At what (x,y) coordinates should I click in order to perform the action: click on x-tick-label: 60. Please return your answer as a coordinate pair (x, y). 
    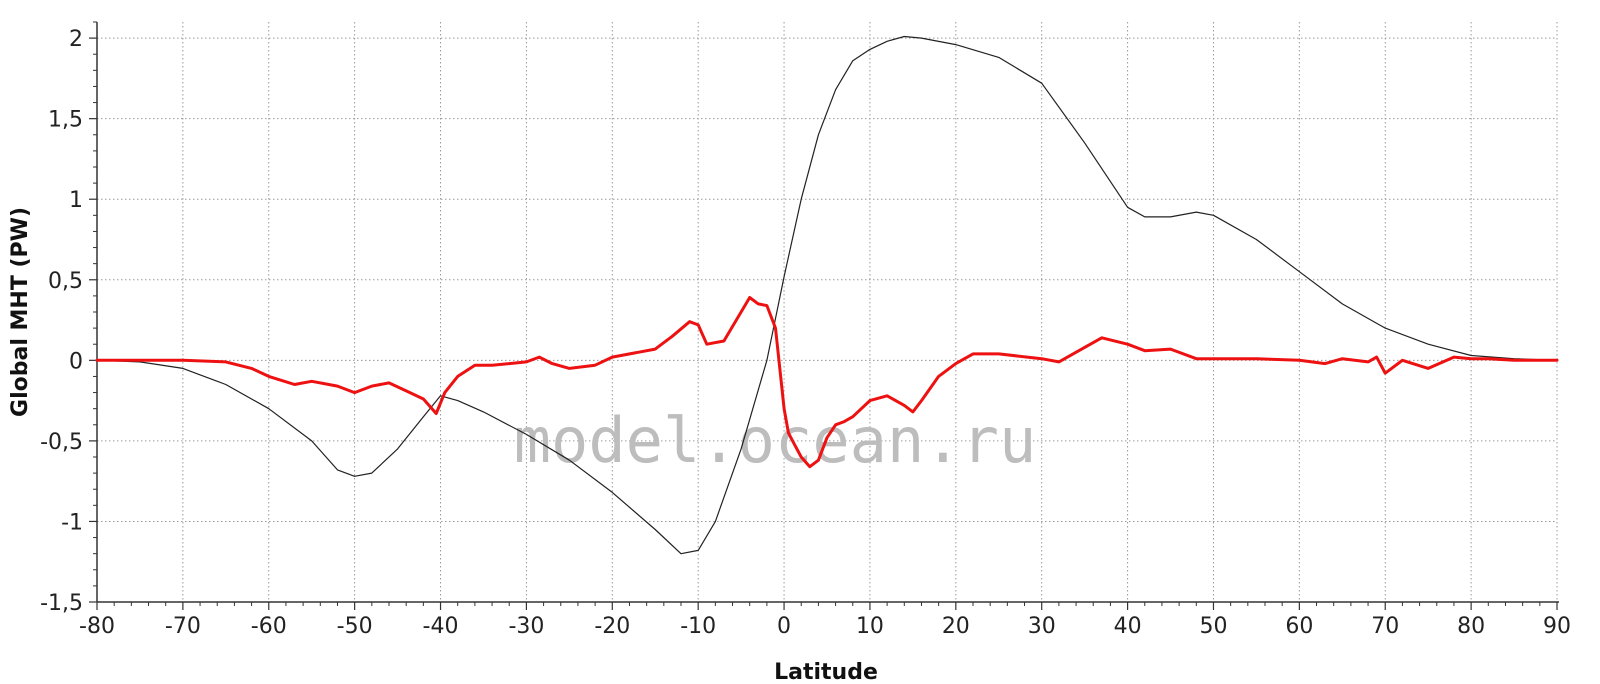
    Looking at the image, I should click on (1299, 626).